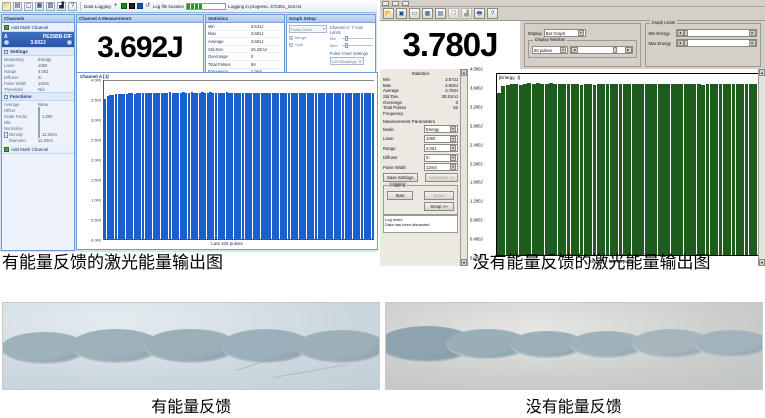 This screenshot has height=418, width=765. I want to click on min-slider, so click(357, 38).